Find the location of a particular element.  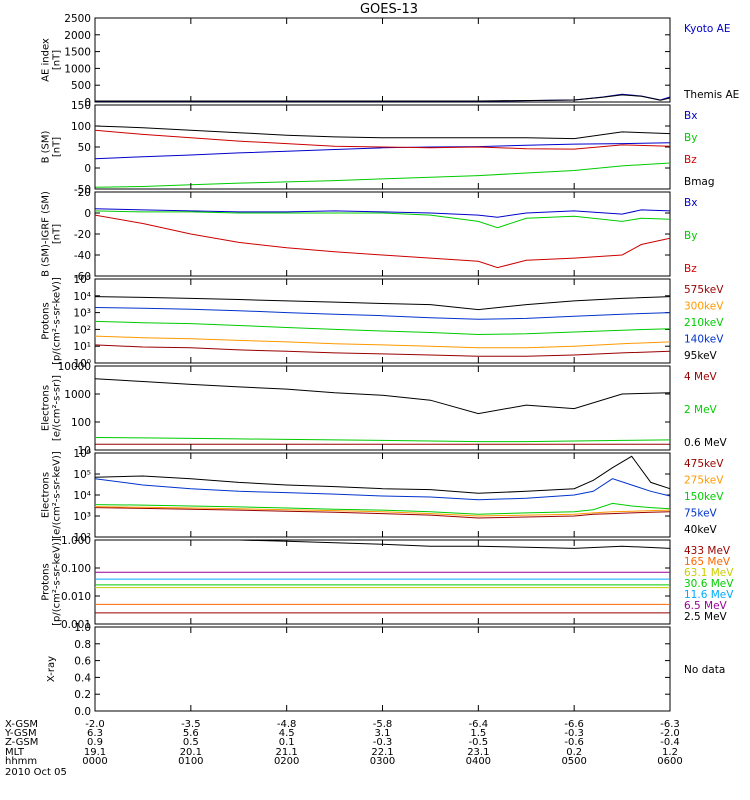

y-tick-label: 2000 is located at coordinates (77, 36).